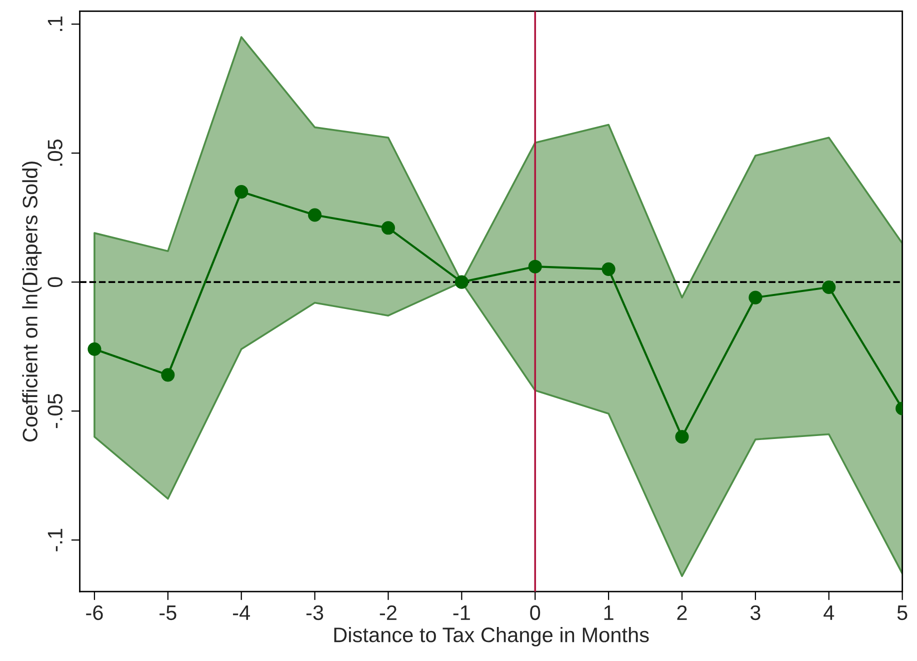 This screenshot has height=661, width=917. I want to click on x-tick-label: 2, so click(682, 612).